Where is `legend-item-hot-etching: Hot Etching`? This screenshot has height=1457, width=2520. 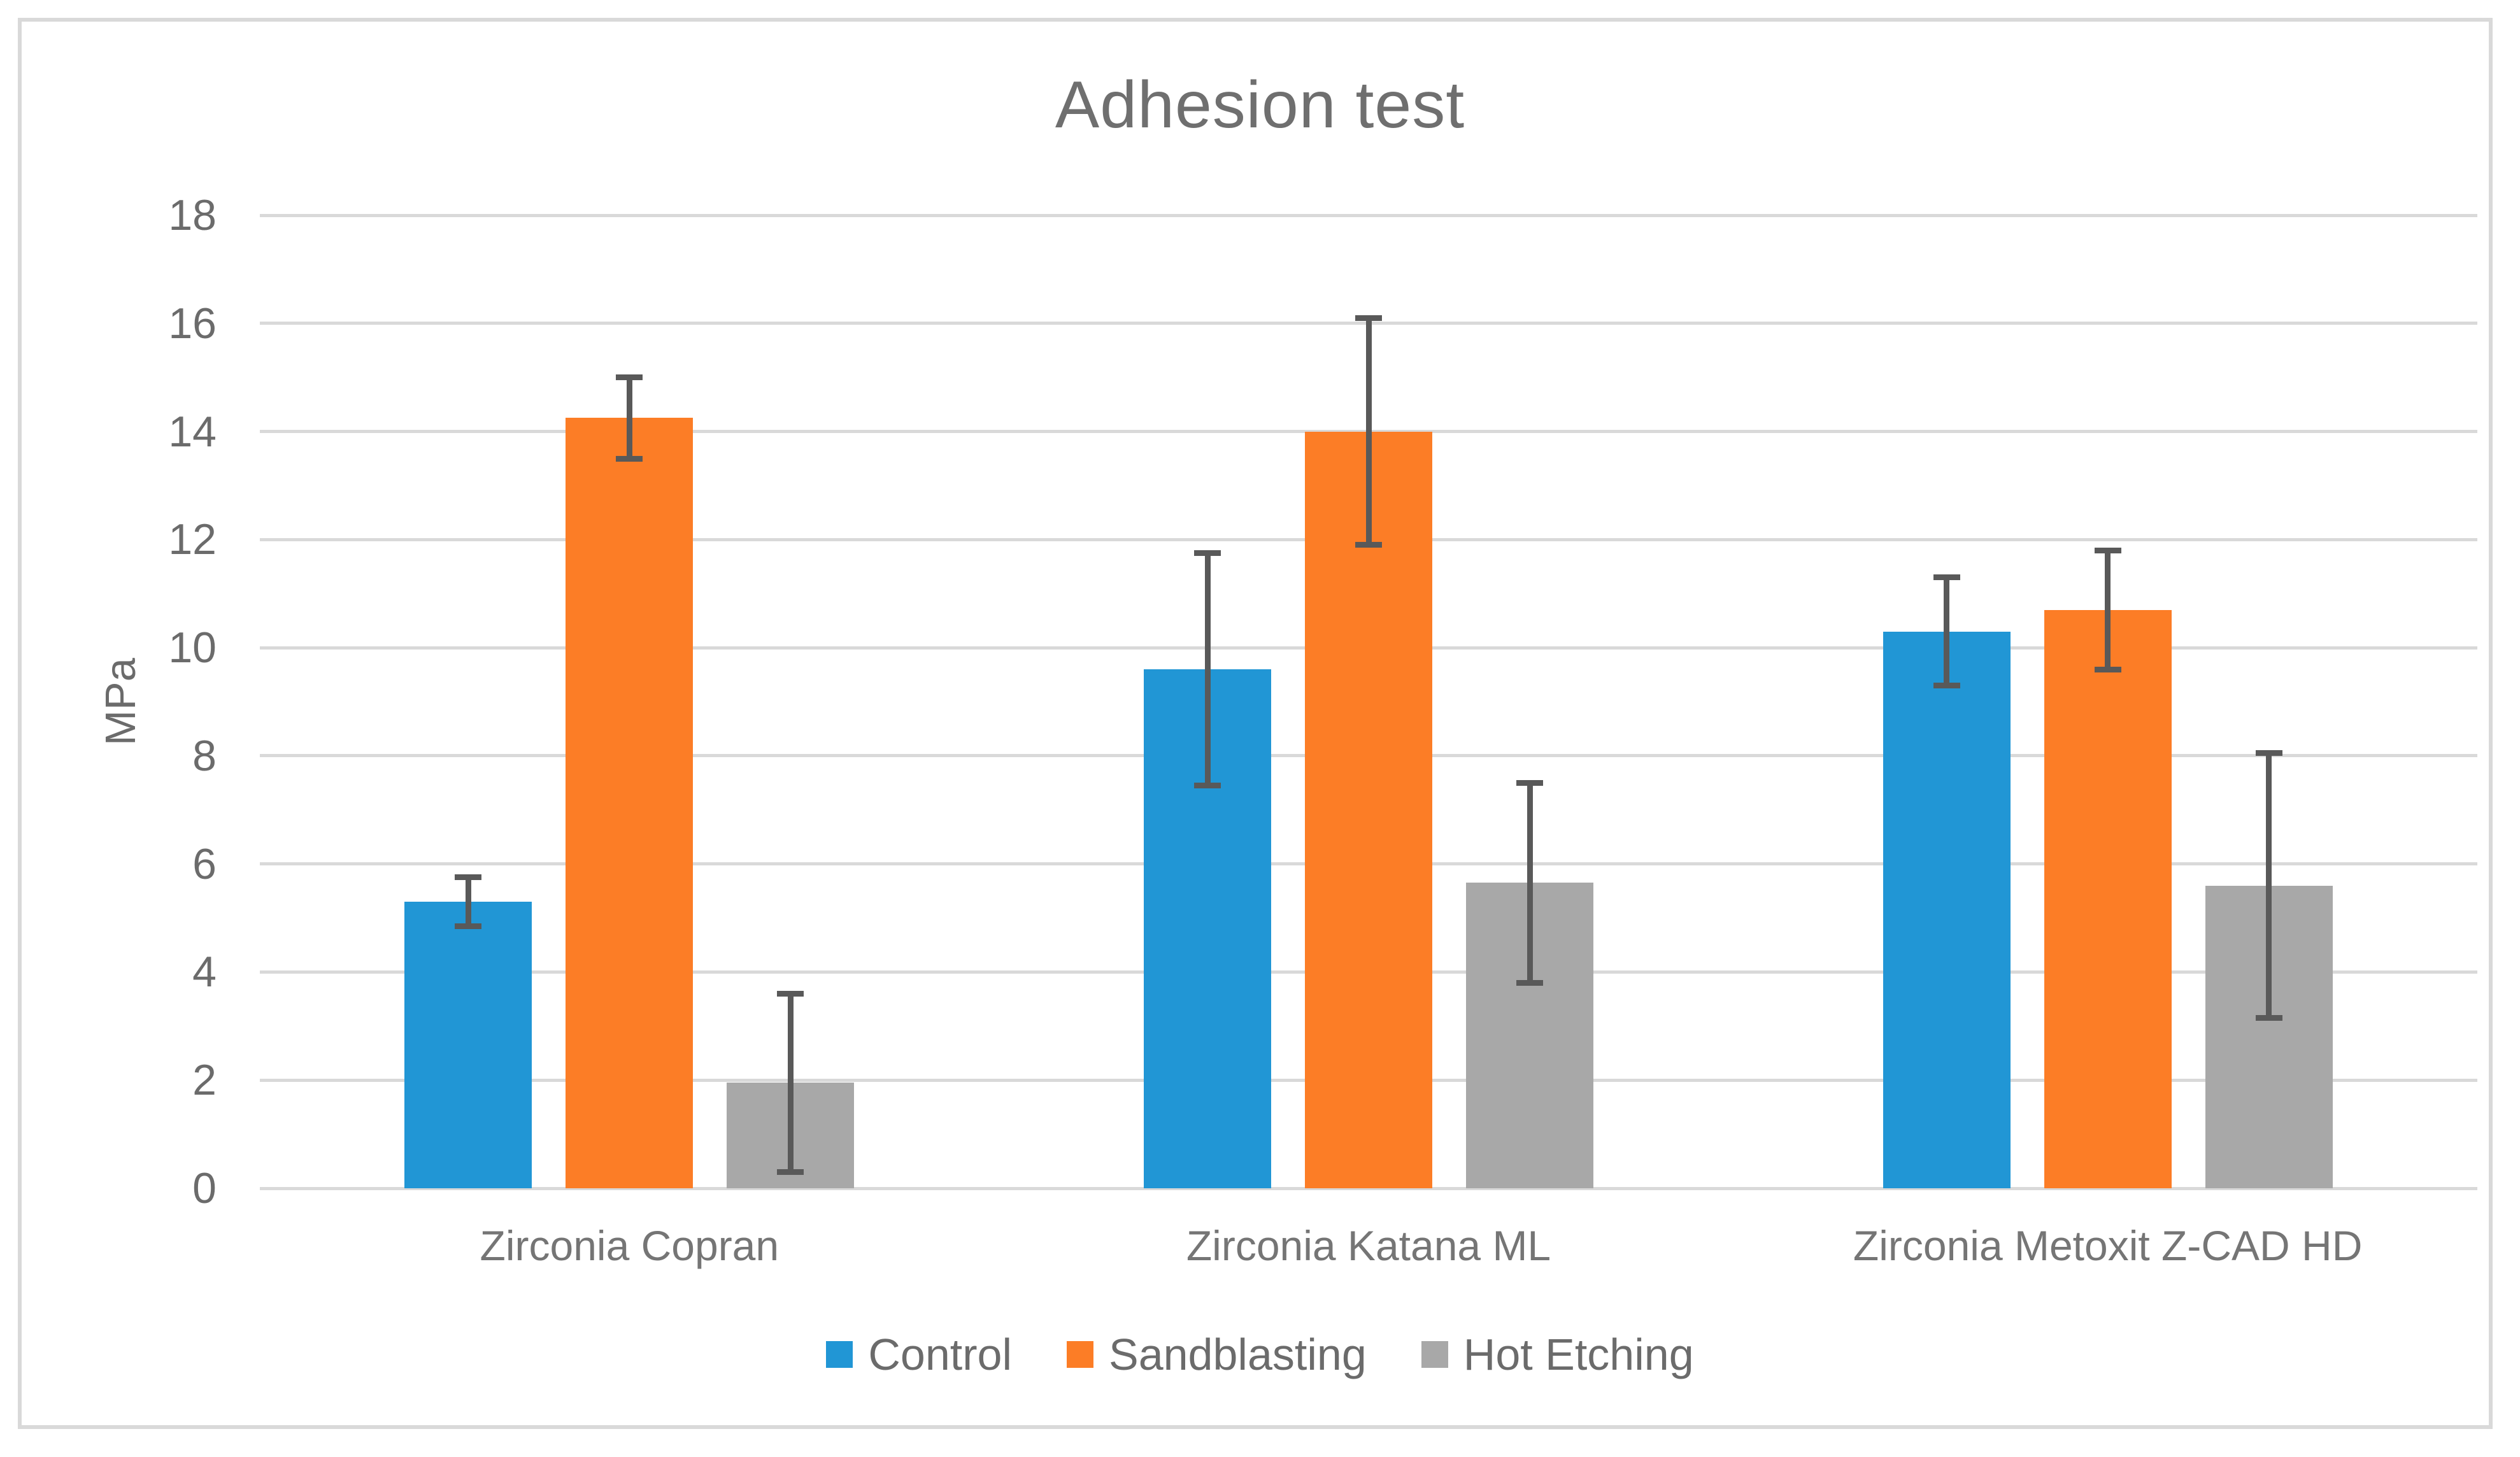
legend-item-hot-etching: Hot Etching is located at coordinates (1557, 1354).